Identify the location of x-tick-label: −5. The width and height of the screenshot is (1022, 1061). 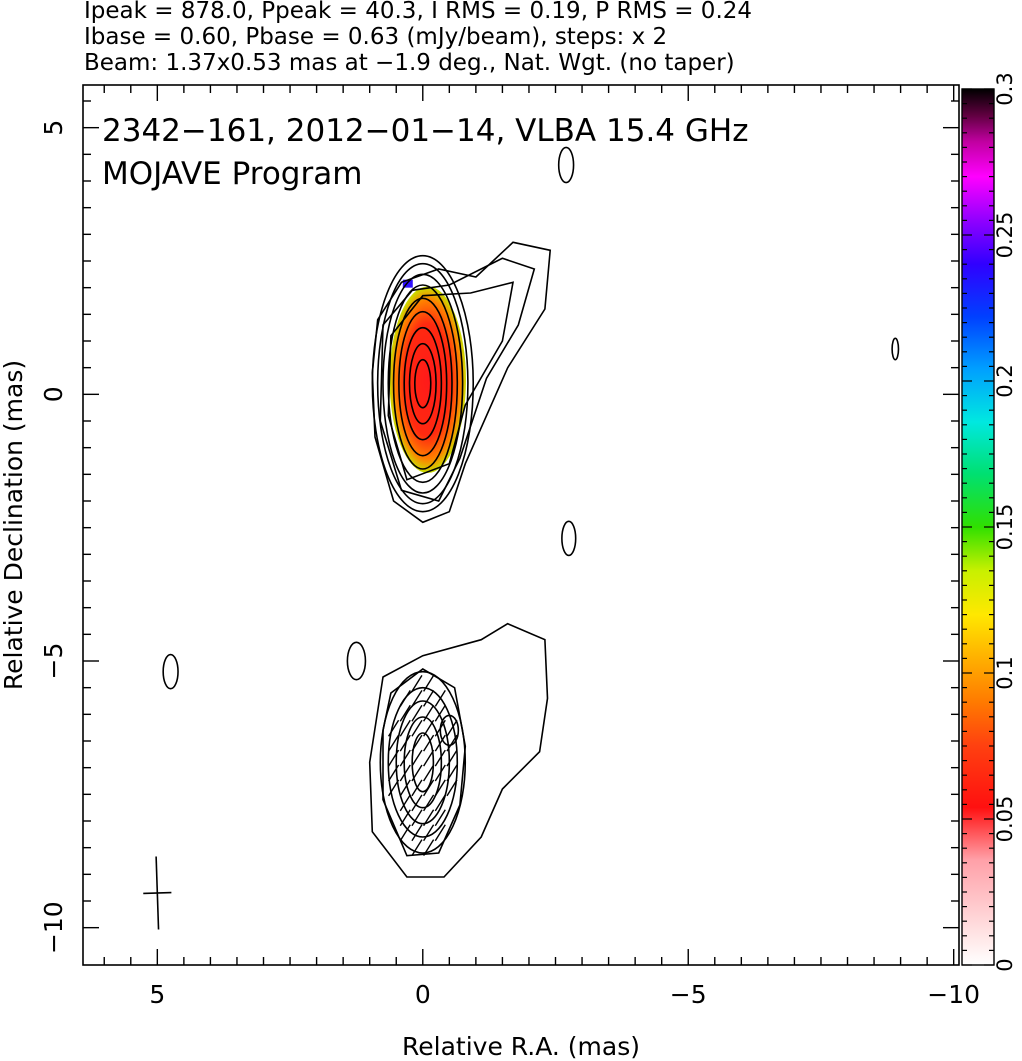
(688, 994).